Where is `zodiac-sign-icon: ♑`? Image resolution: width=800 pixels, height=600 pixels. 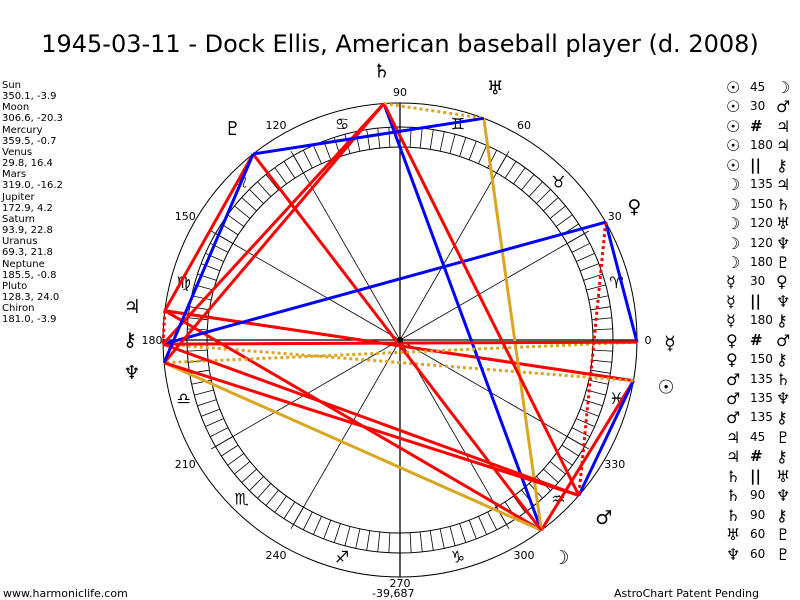 zodiac-sign-icon: ♑ is located at coordinates (458, 556).